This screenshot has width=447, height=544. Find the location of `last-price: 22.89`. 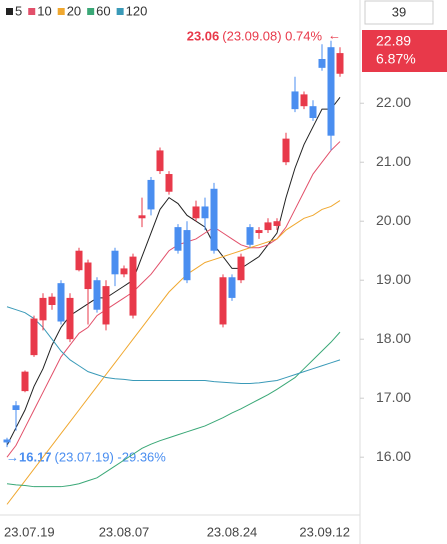

last-price: 22.89 is located at coordinates (393, 41).